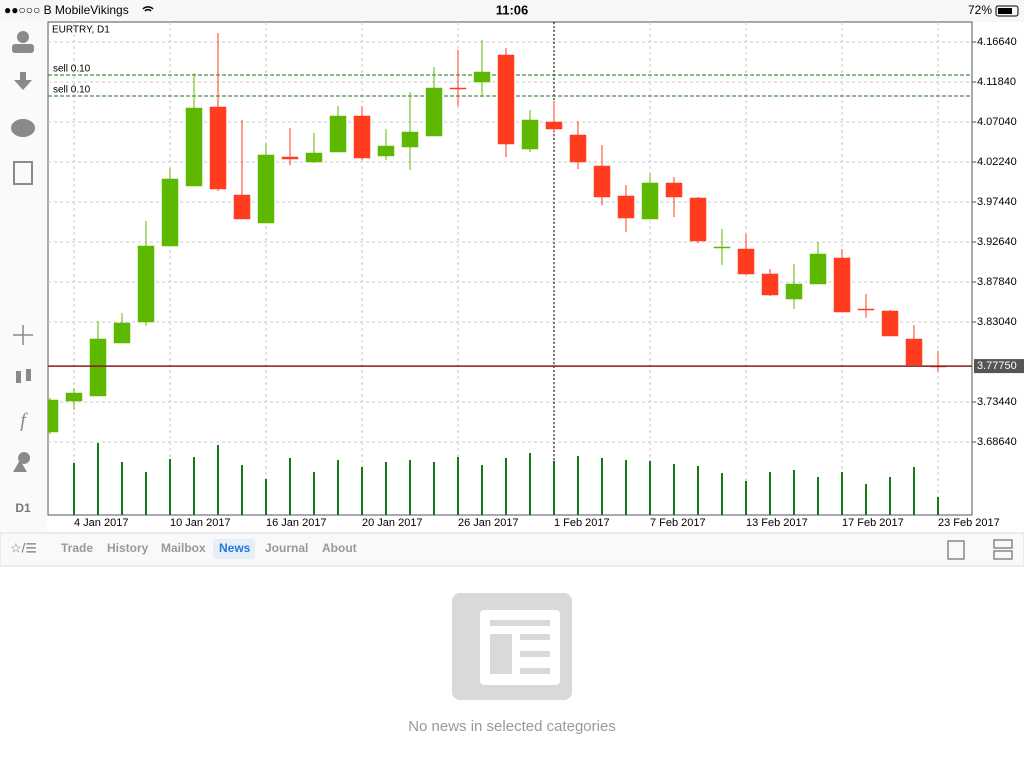  What do you see at coordinates (488, 523) in the screenshot?
I see `x-tick-label: 26 Jan 2017` at bounding box center [488, 523].